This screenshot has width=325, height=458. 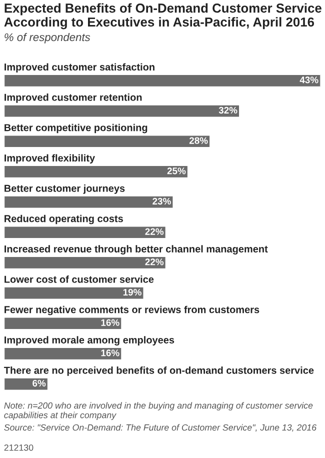 What do you see at coordinates (160, 428) in the screenshot?
I see `source-note: Source: "Service On-Demand: The Future of Customer Service", June 13, 2016` at bounding box center [160, 428].